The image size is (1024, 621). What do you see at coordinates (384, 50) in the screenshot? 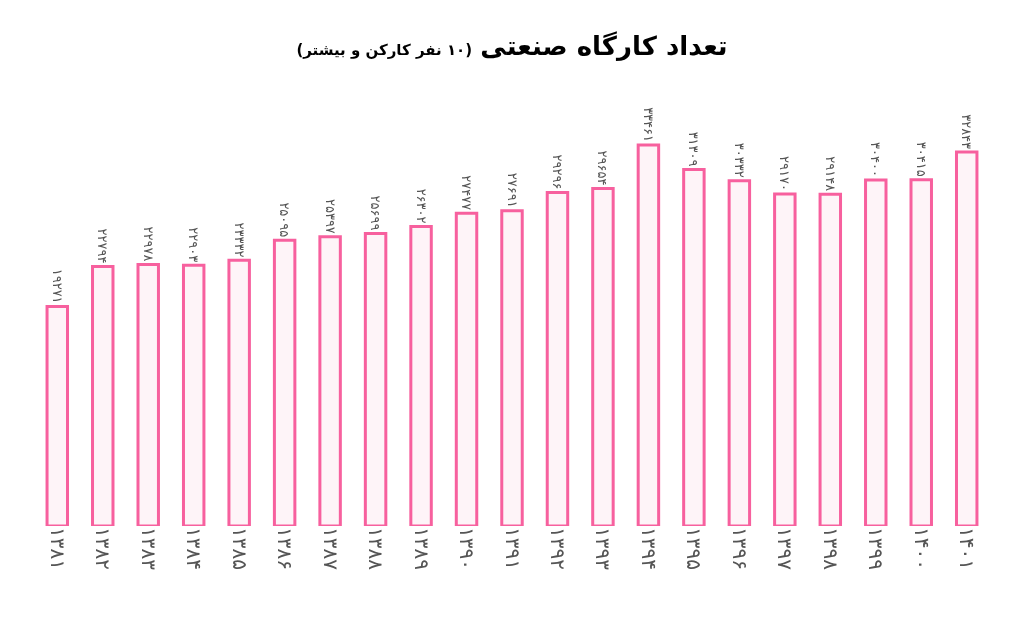
I see `chart-subtitle: (۱۰ نفر کارکن و بیشتر)` at bounding box center [384, 50].